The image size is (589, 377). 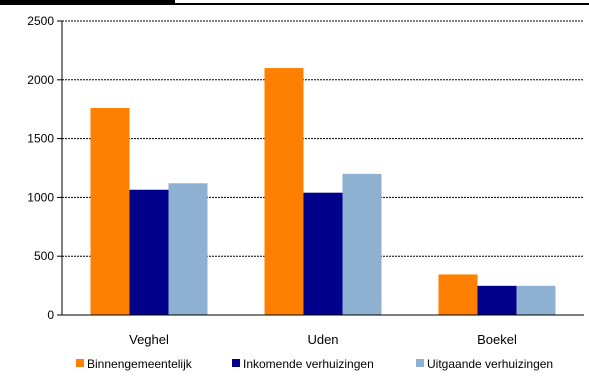 I want to click on y-axis-ticks: 0 500 1000 1500 2000 2500, so click(x=44, y=168).